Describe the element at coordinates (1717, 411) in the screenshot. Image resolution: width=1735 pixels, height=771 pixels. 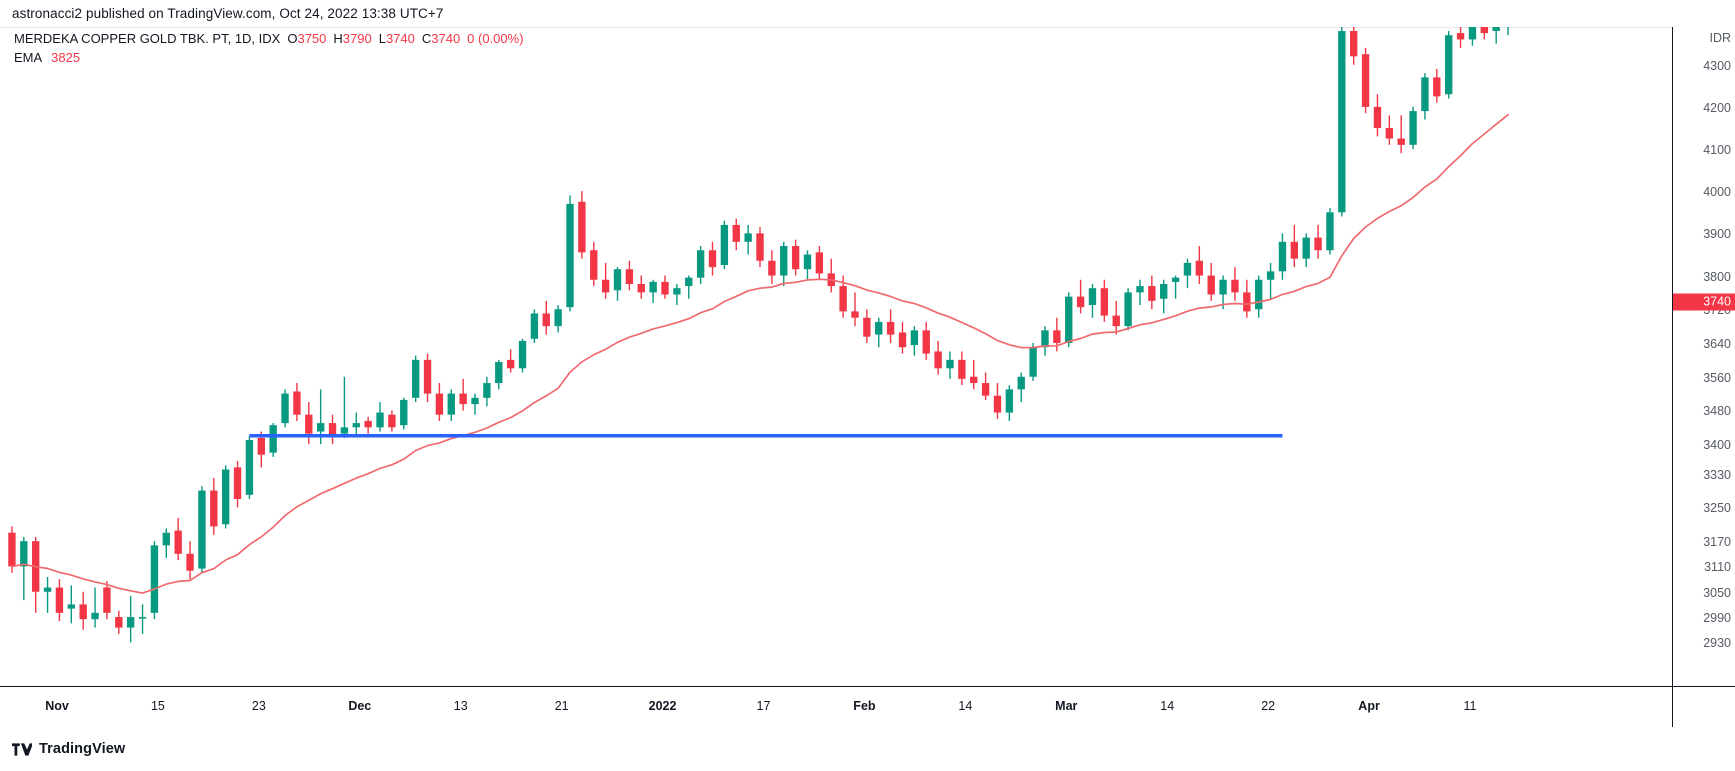
I see `price-tick: 3480` at that location.